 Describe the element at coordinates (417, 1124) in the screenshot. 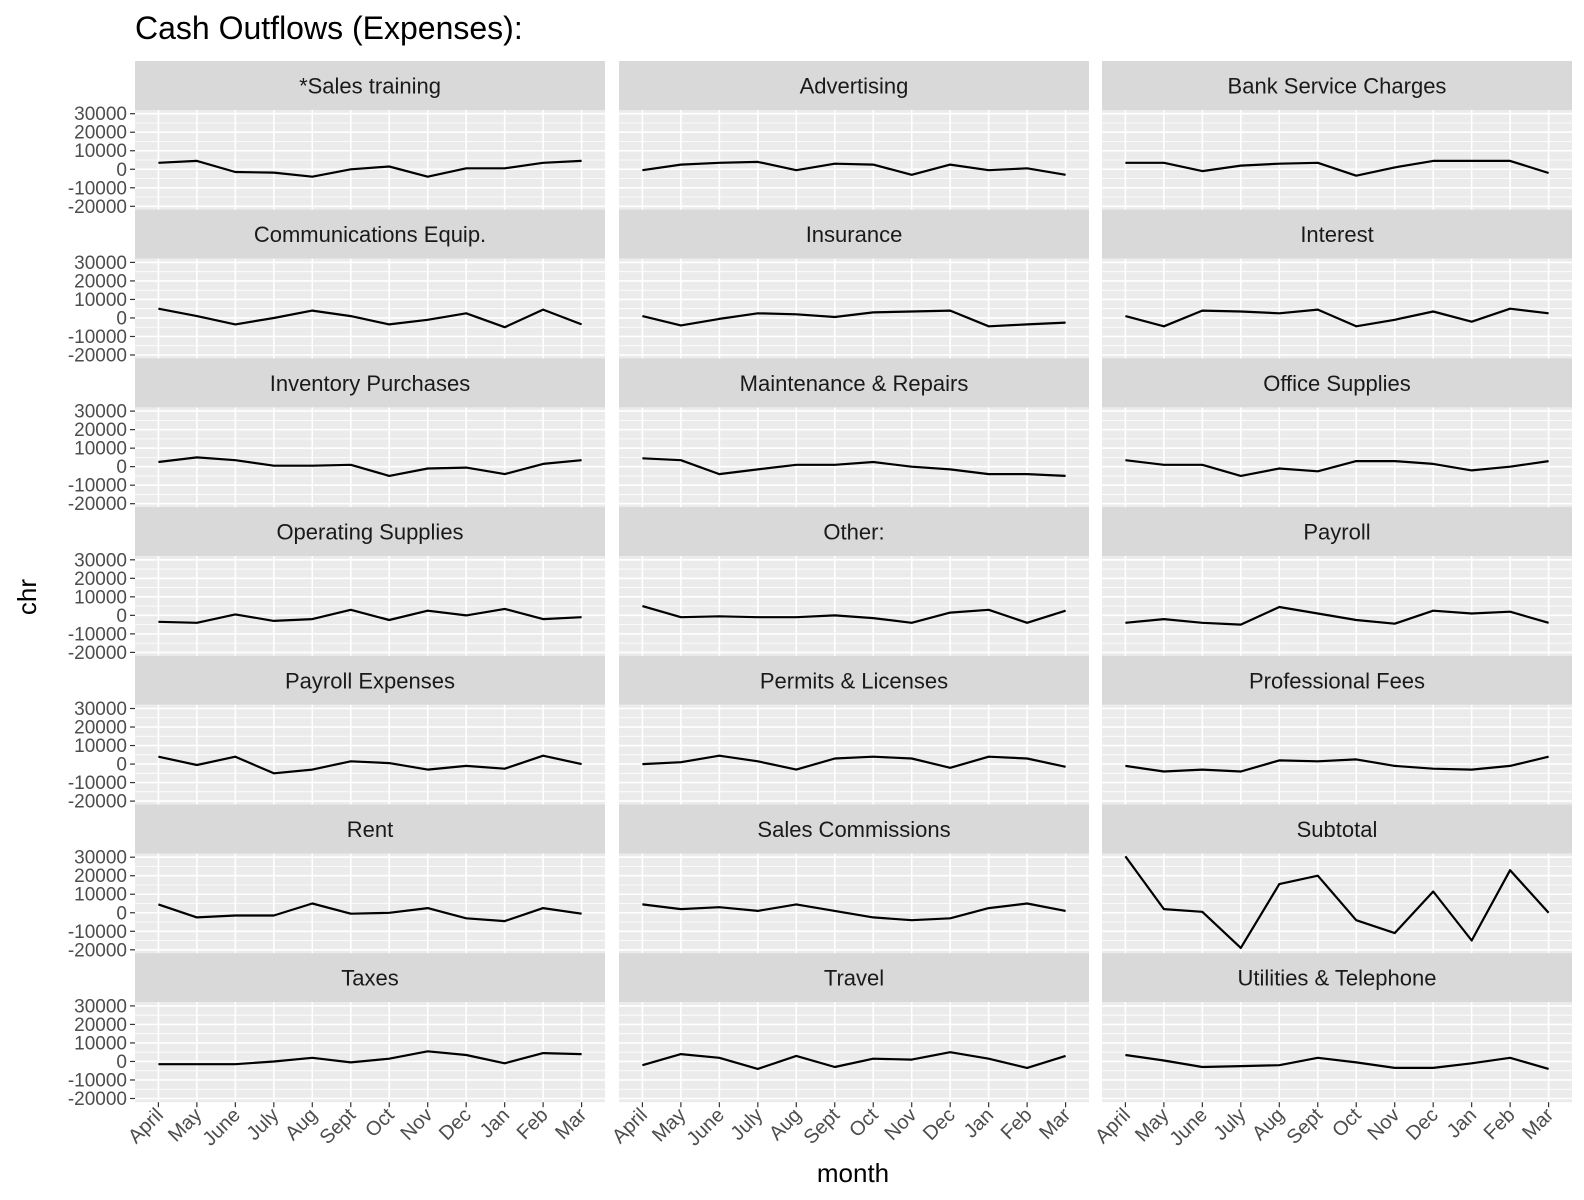

I see `x-tick-label: Nov` at that location.